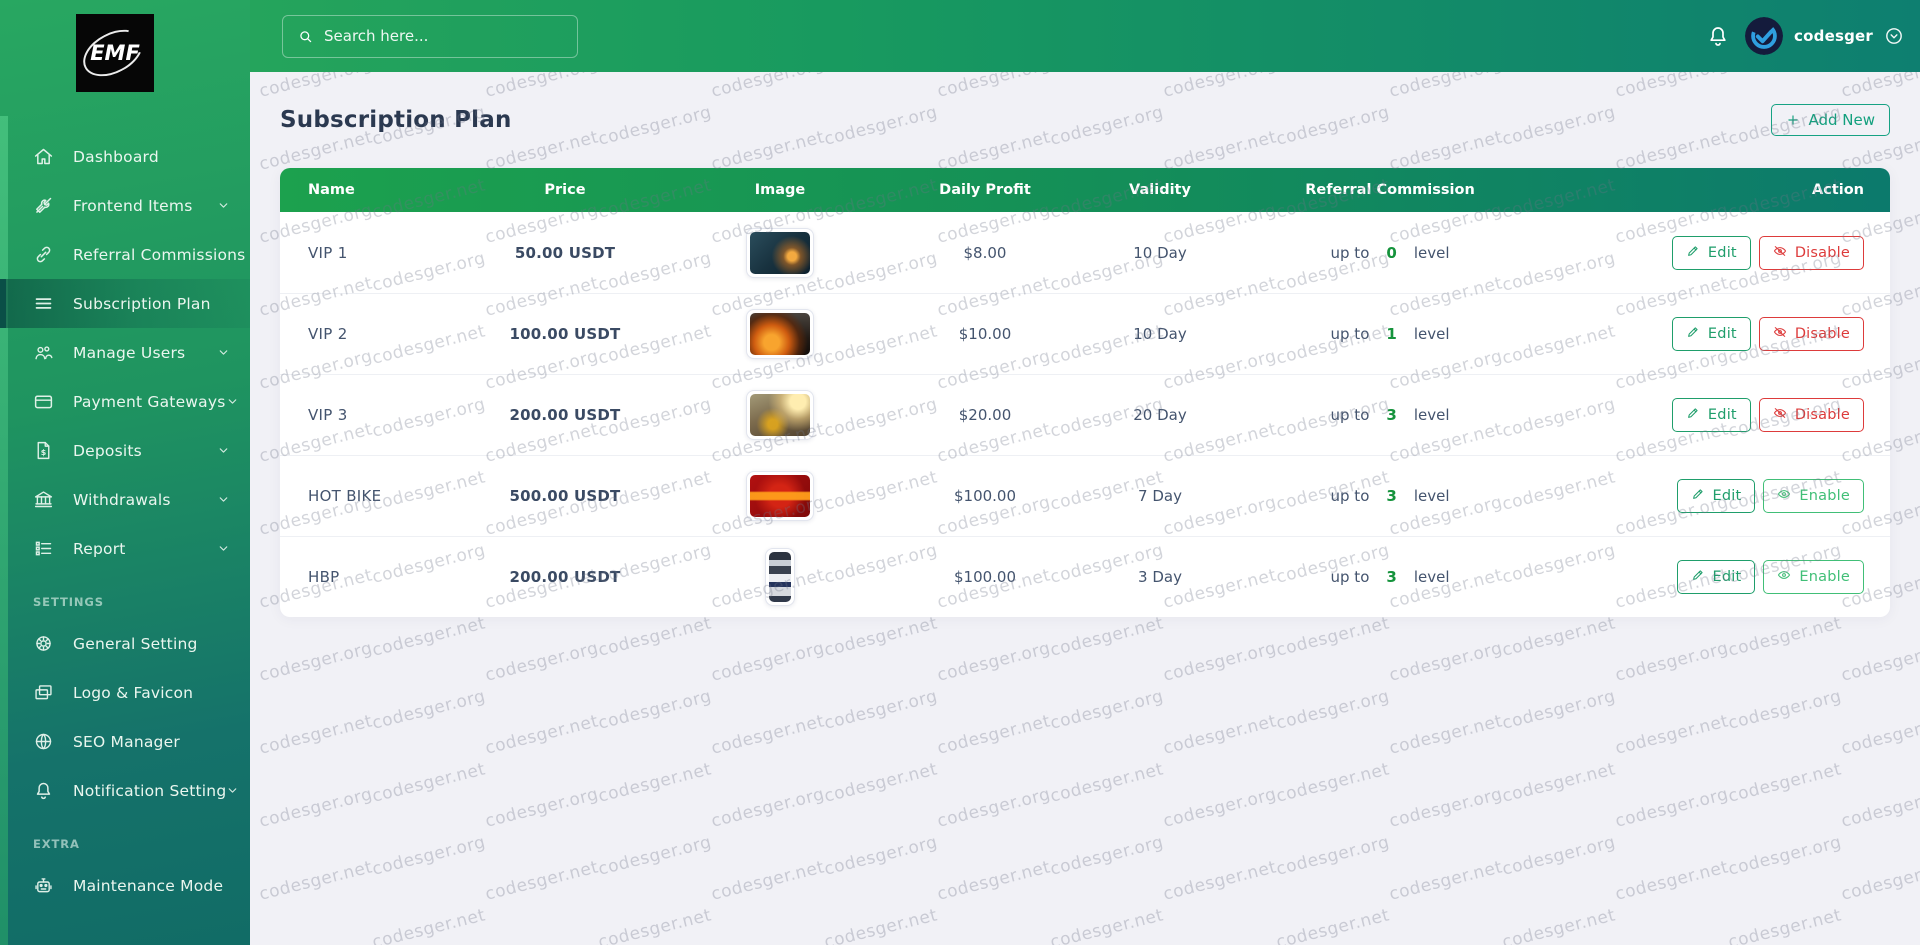 The height and width of the screenshot is (945, 1920). I want to click on app-logo: EMF, so click(114, 53).